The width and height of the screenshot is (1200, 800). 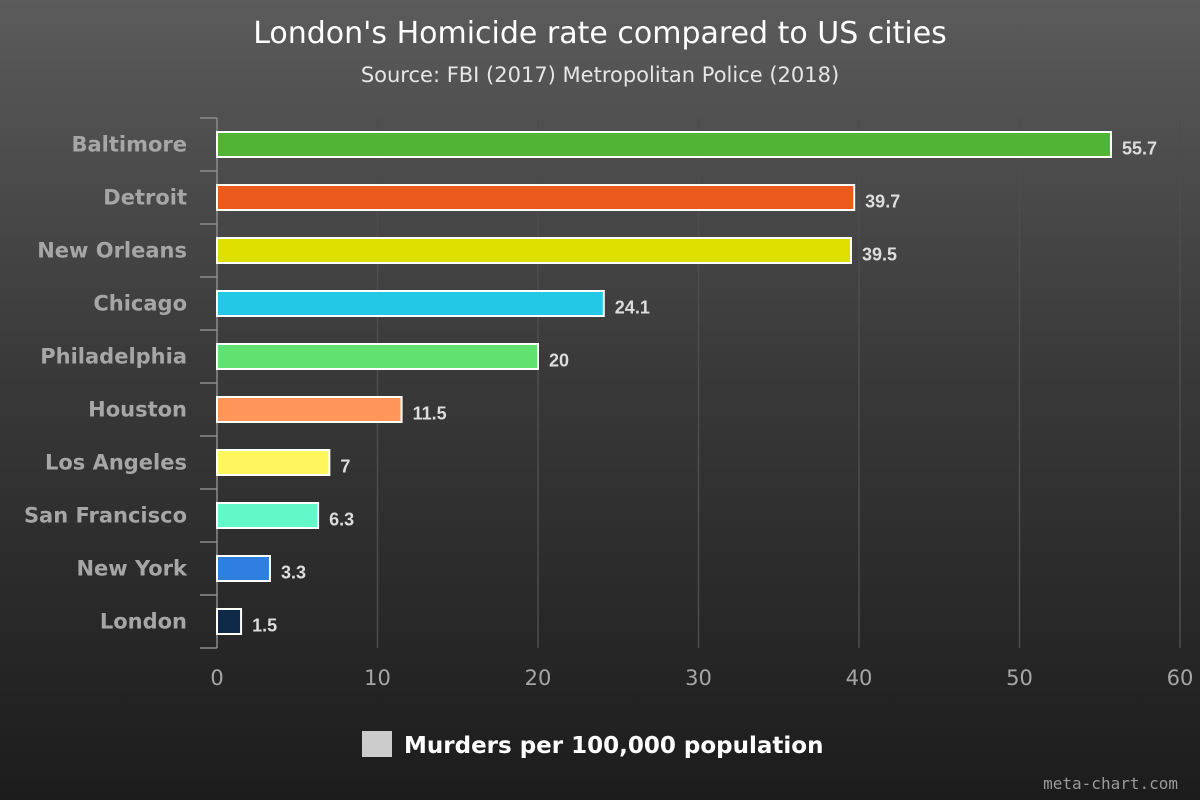 I want to click on legend: Murders per 100,000 population, so click(x=592, y=745).